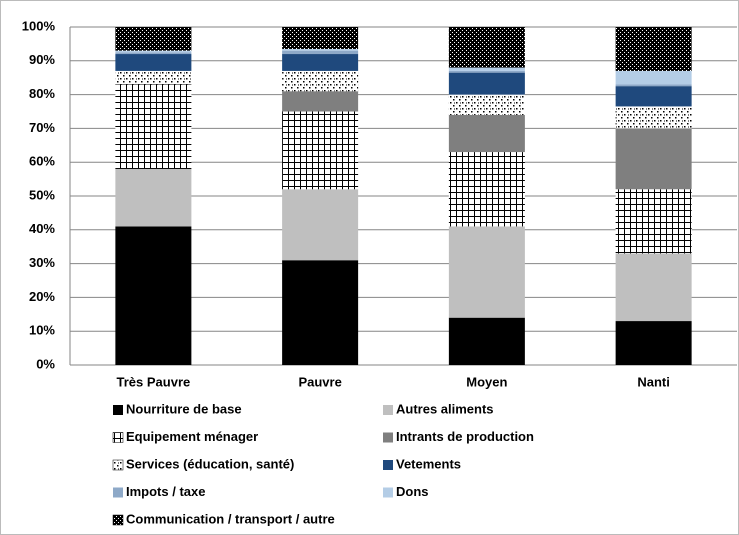  I want to click on x-tick-label: Moyen, so click(486, 381).